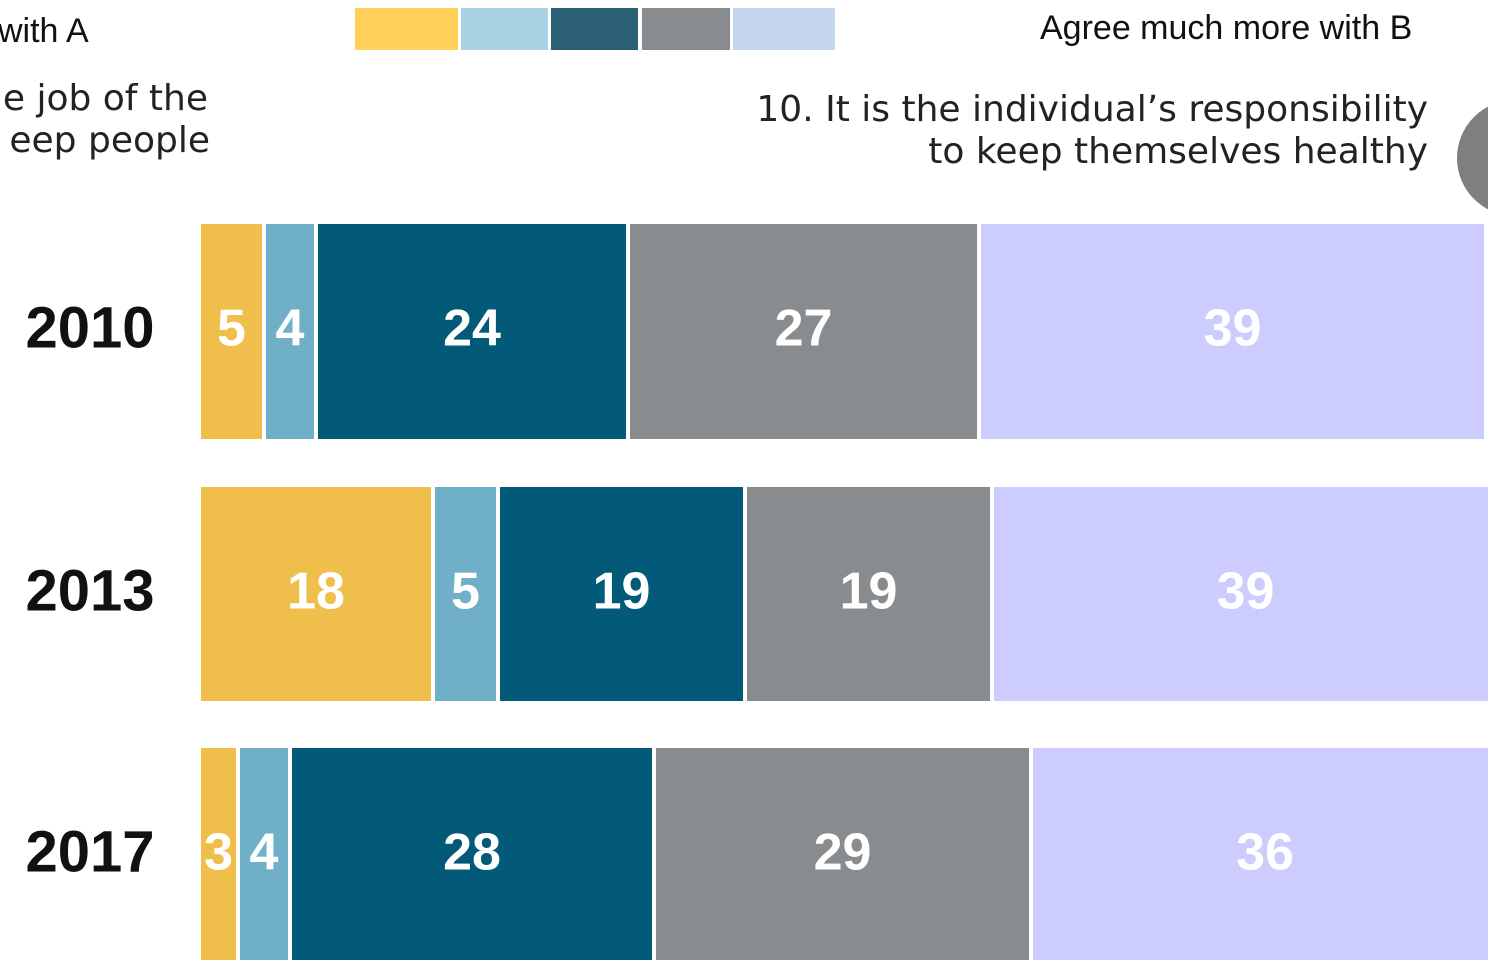  What do you see at coordinates (44, 31) in the screenshot?
I see `legend-left-label: with A` at bounding box center [44, 31].